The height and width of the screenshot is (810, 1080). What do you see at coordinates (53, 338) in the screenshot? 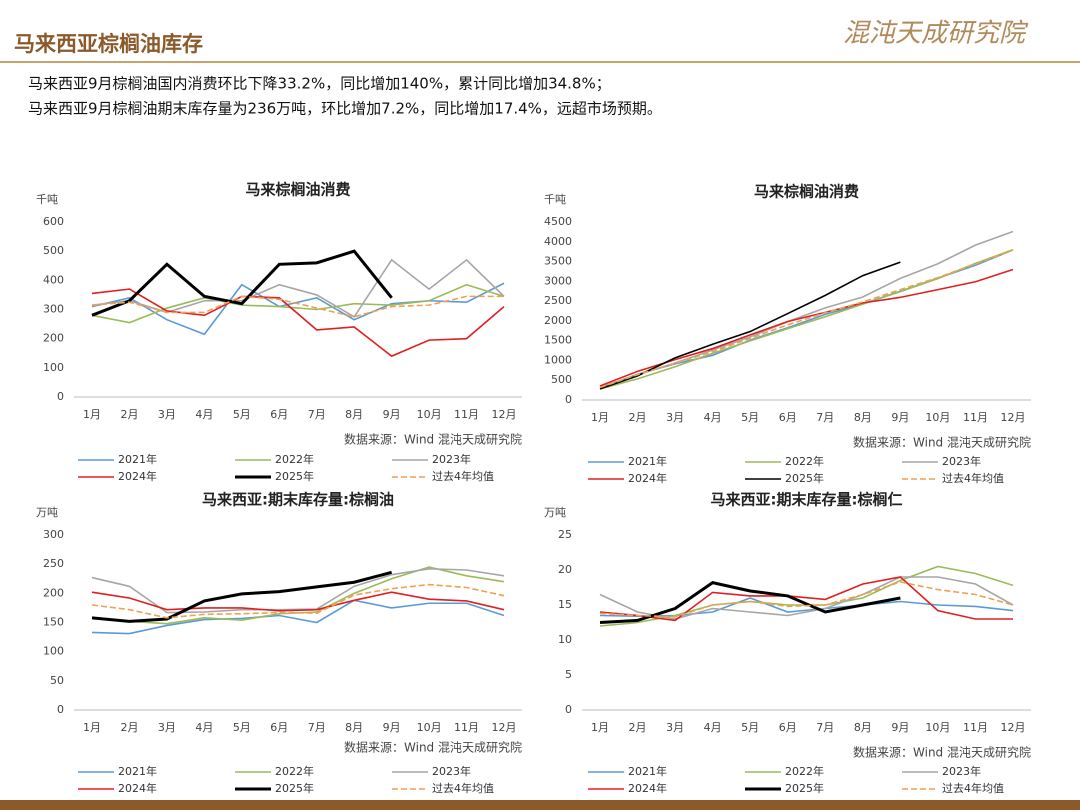
I see `y-tick-label: 200` at bounding box center [53, 338].